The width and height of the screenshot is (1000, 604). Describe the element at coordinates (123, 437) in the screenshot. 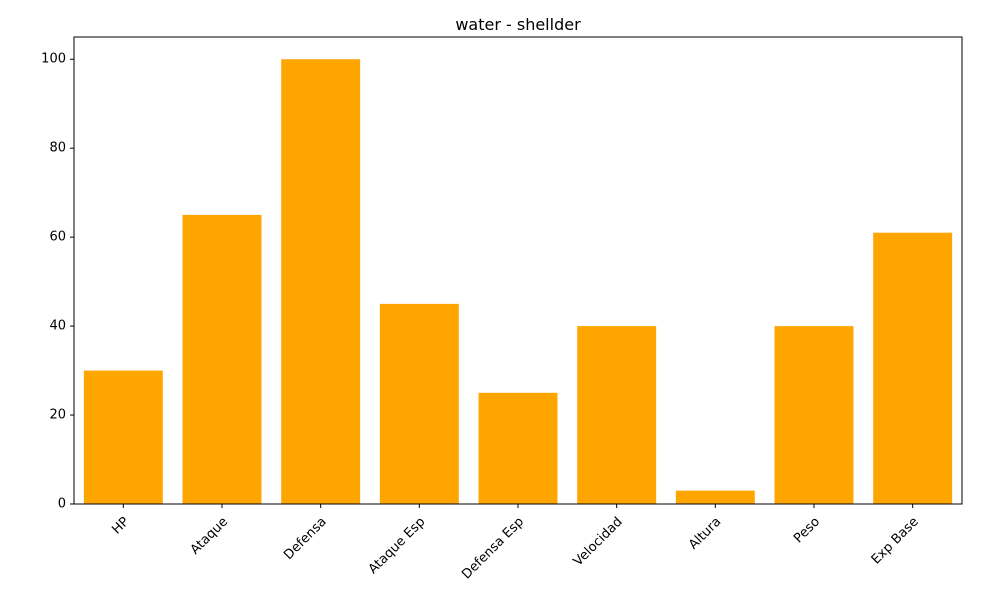

I see `bar-hp` at that location.